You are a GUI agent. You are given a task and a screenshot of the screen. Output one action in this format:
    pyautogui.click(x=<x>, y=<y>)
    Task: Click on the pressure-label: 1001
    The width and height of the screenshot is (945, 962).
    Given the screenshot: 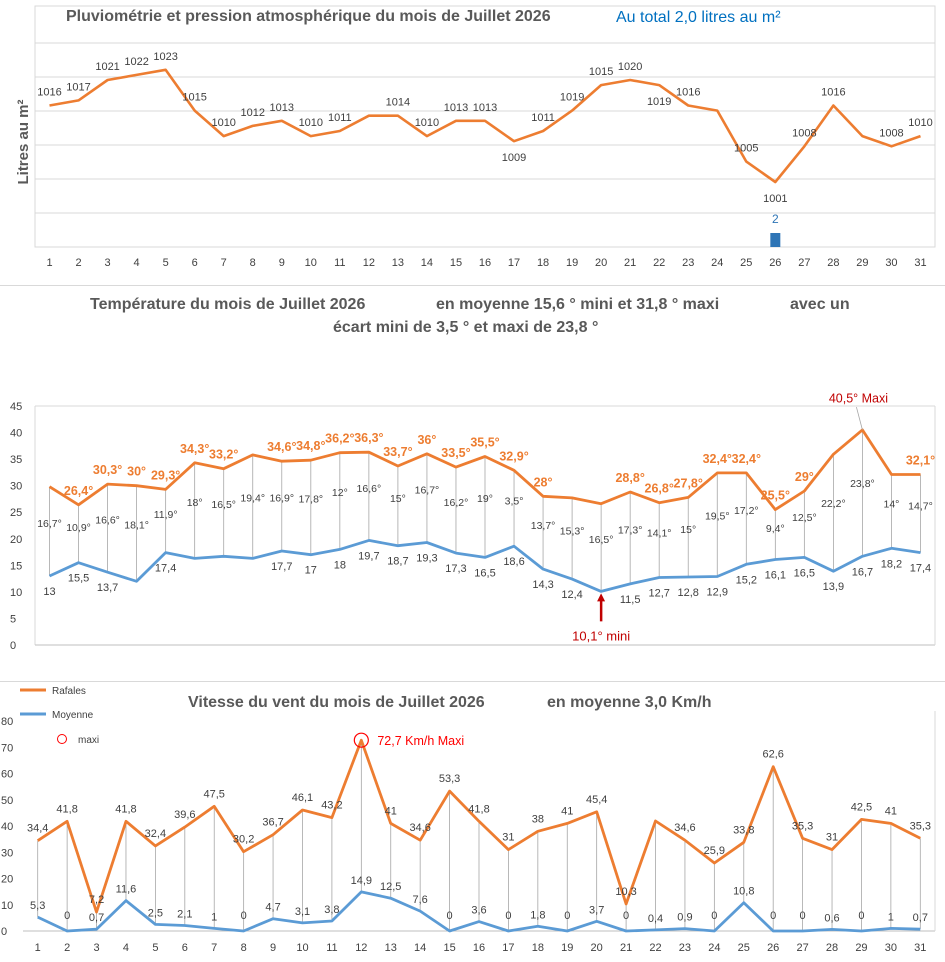 What is the action you would take?
    pyautogui.click(x=775, y=199)
    